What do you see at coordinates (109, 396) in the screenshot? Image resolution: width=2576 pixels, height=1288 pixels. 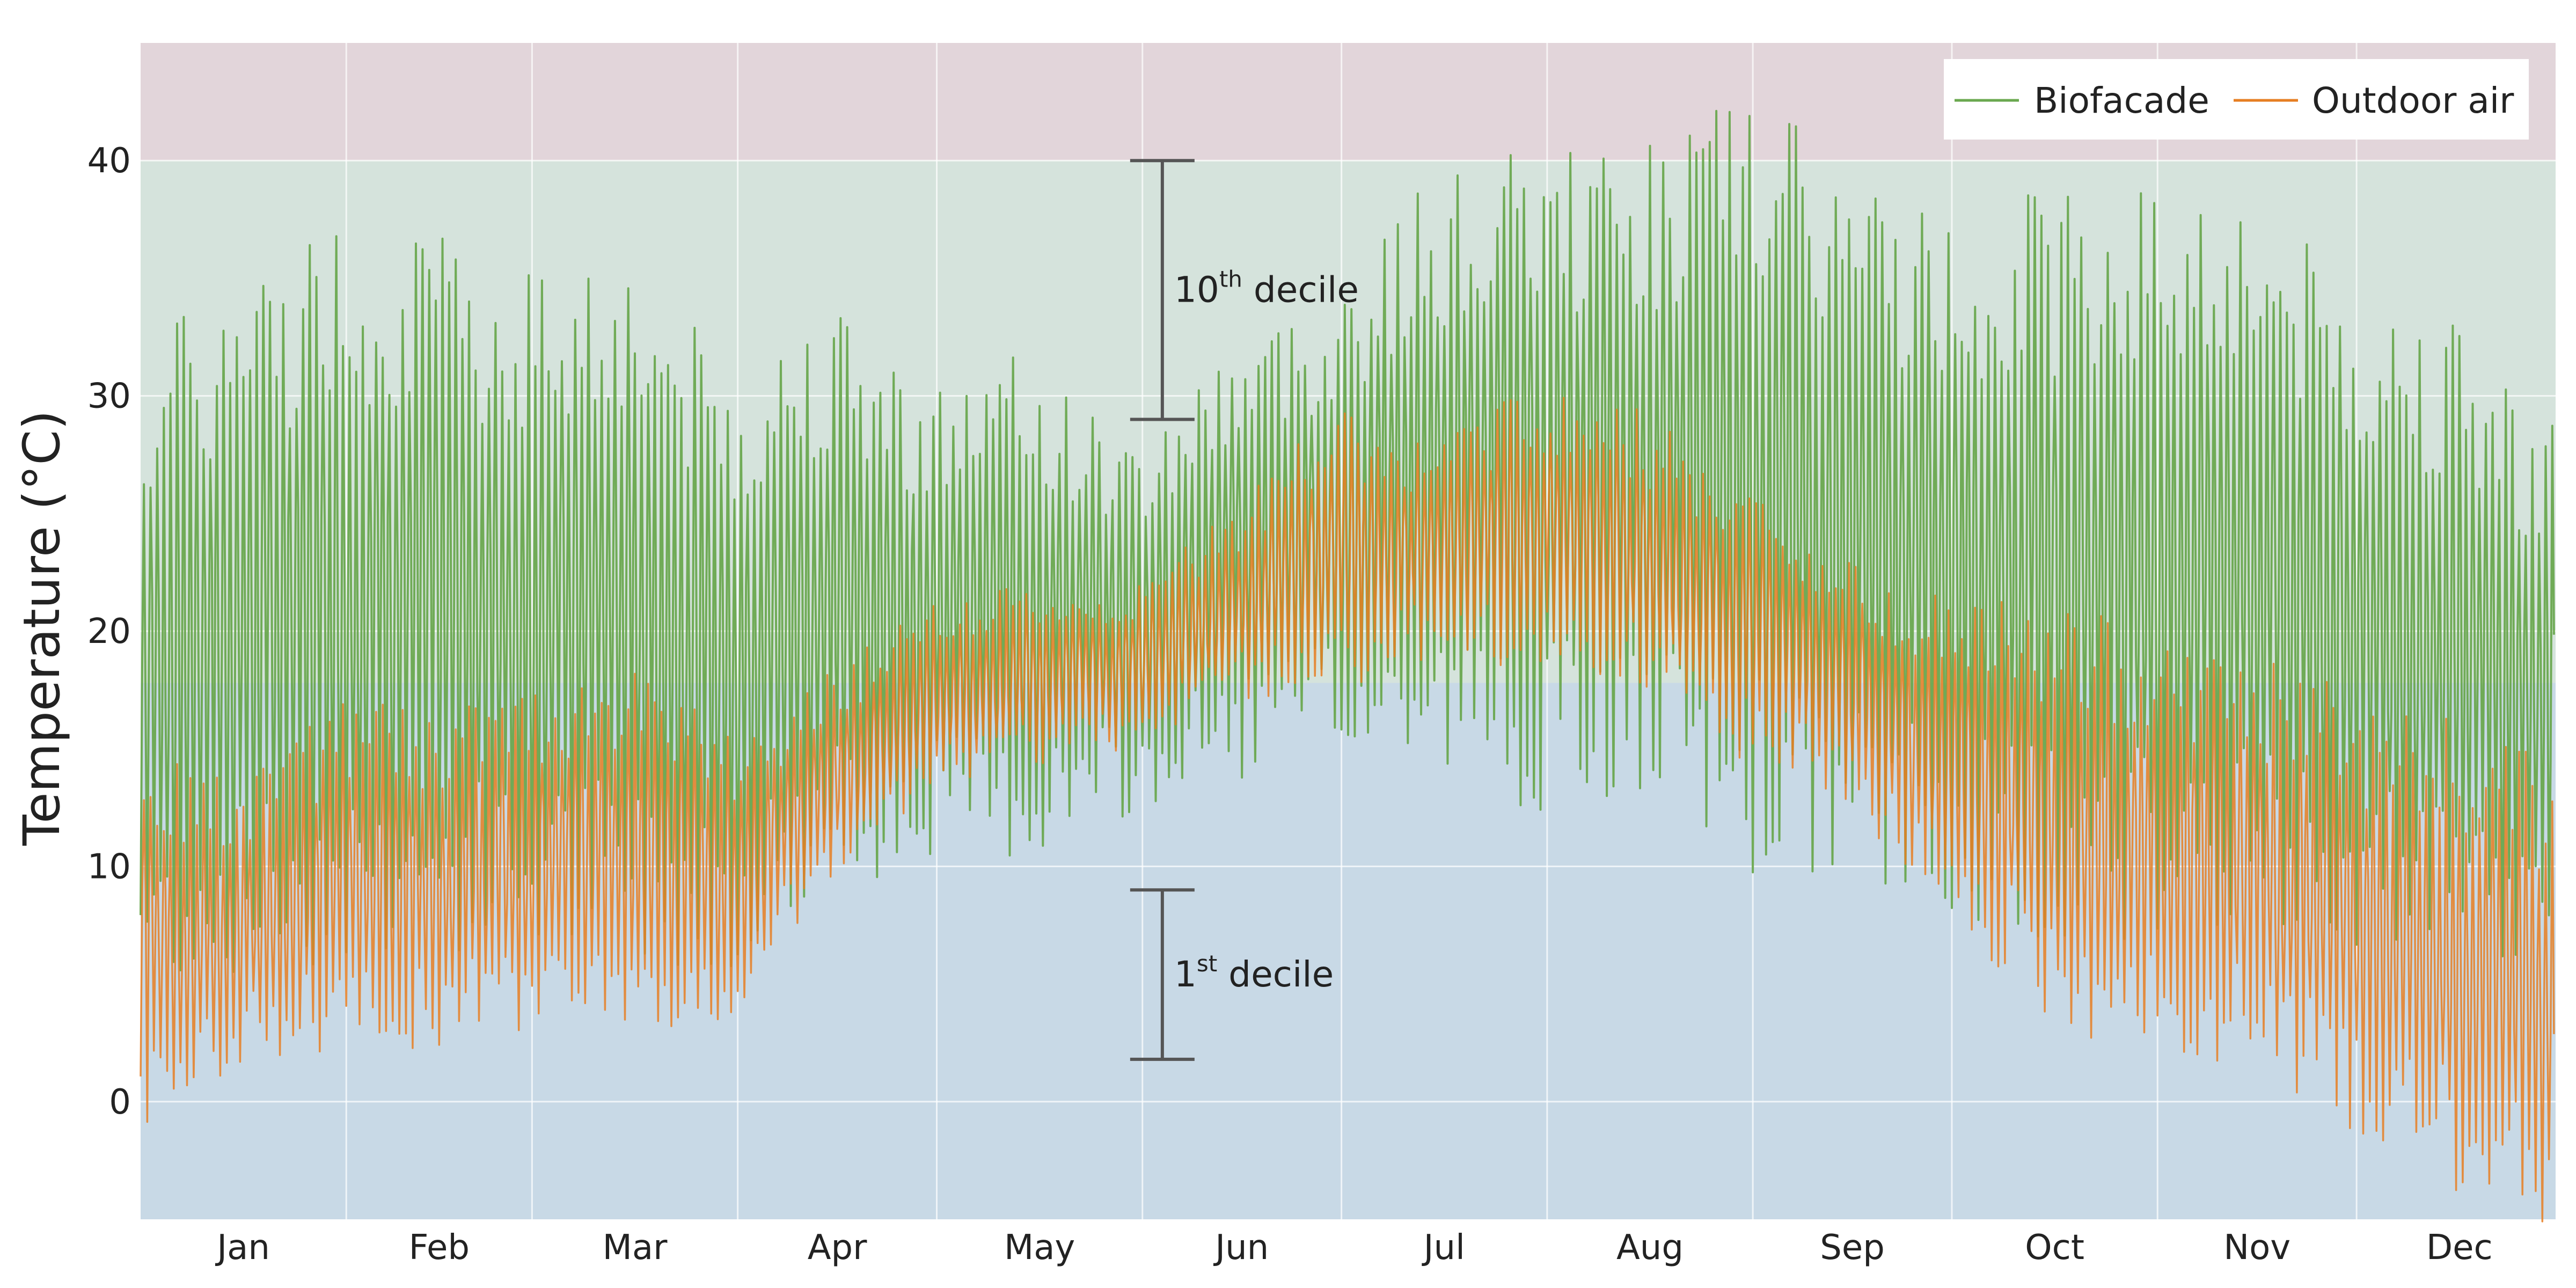 I see `y-tick-label: 30` at bounding box center [109, 396].